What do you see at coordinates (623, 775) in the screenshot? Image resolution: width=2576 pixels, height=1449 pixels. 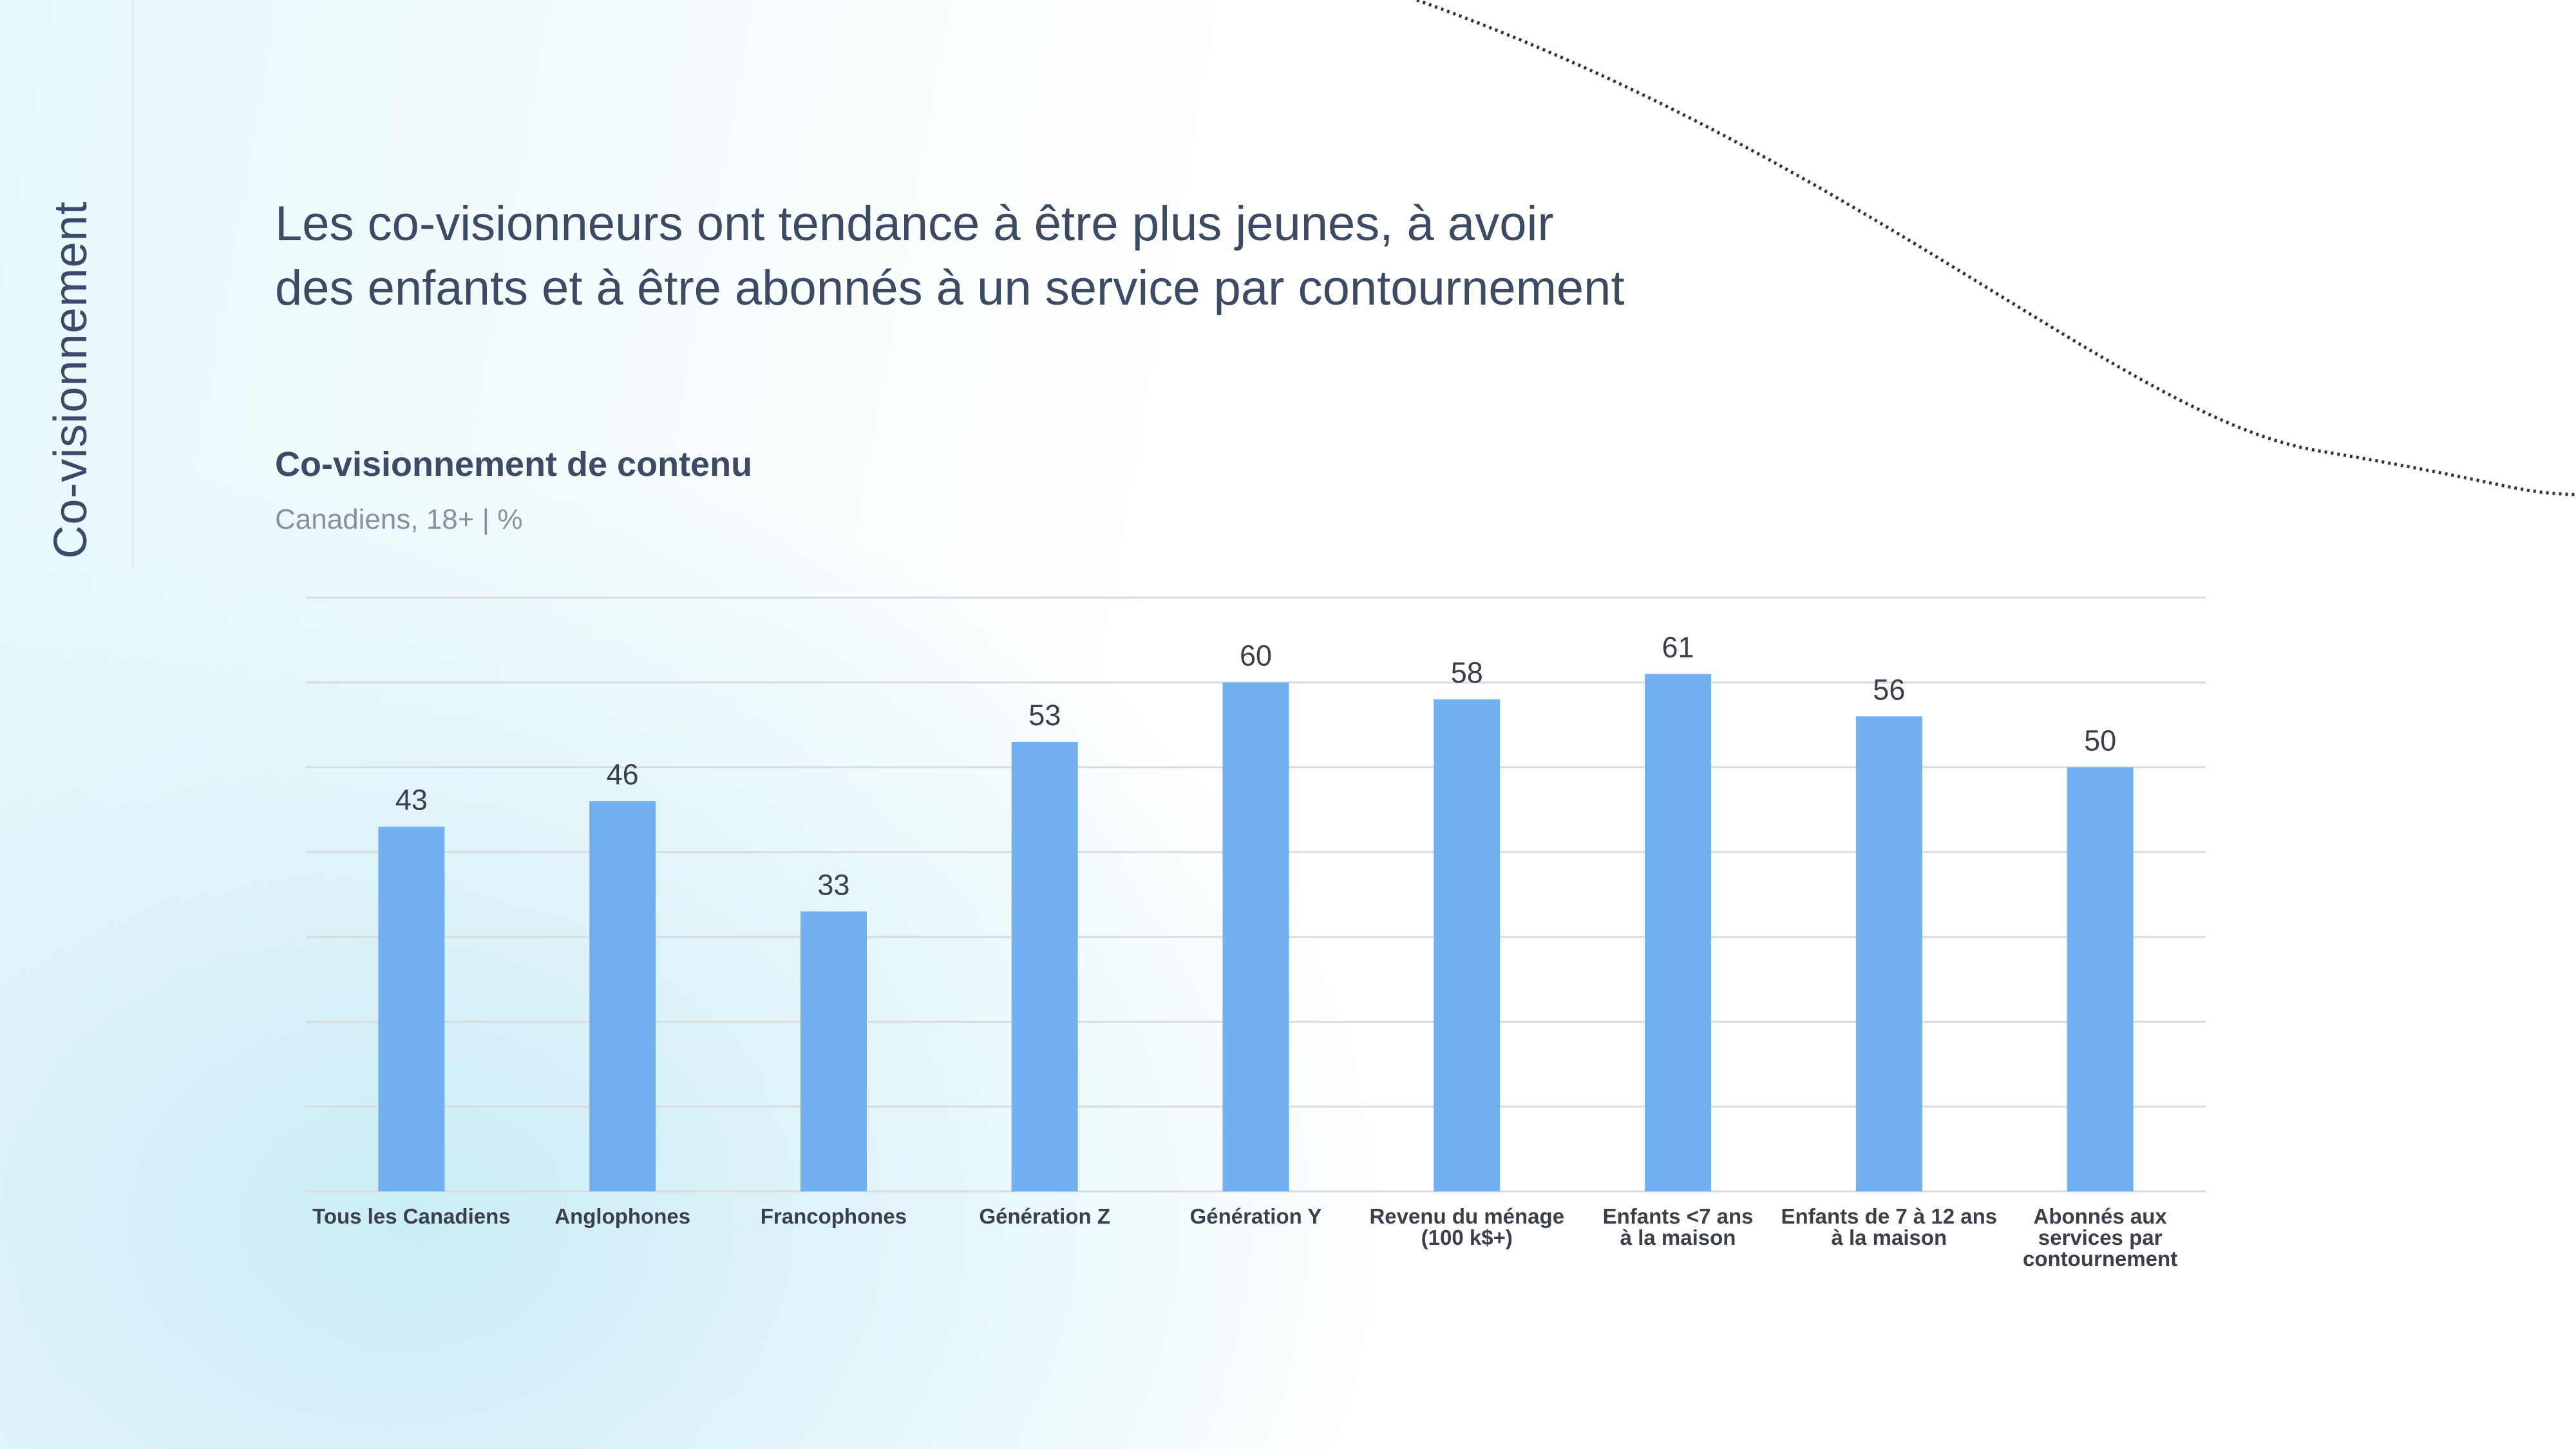 I see `bar-value-label: 46` at bounding box center [623, 775].